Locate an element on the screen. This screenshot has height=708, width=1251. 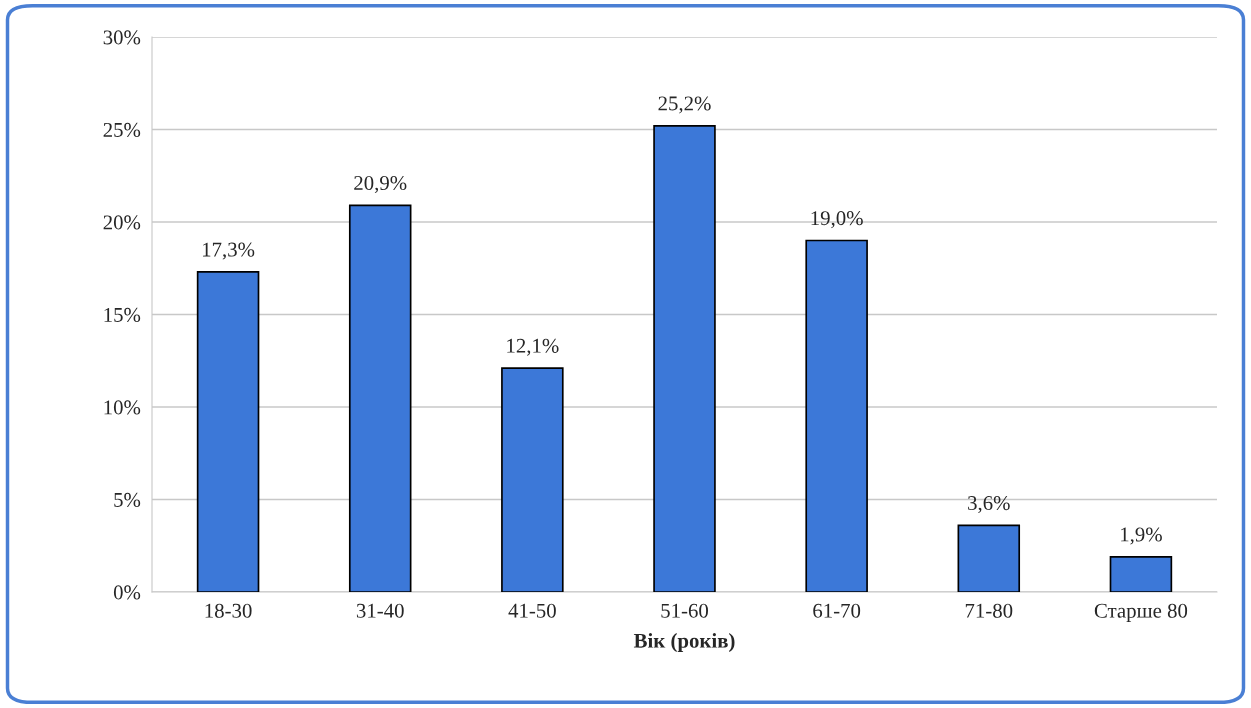
y-tick-label: 10% is located at coordinates (122, 407).